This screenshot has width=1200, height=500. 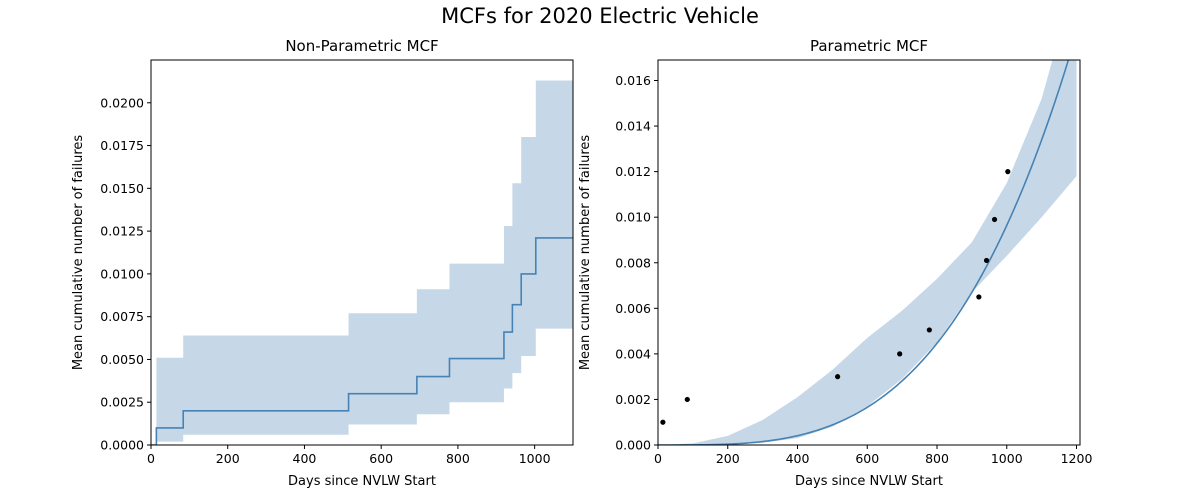 I want to click on figure-title: MCFs for 2020 Electric Vehicle, so click(x=600, y=16).